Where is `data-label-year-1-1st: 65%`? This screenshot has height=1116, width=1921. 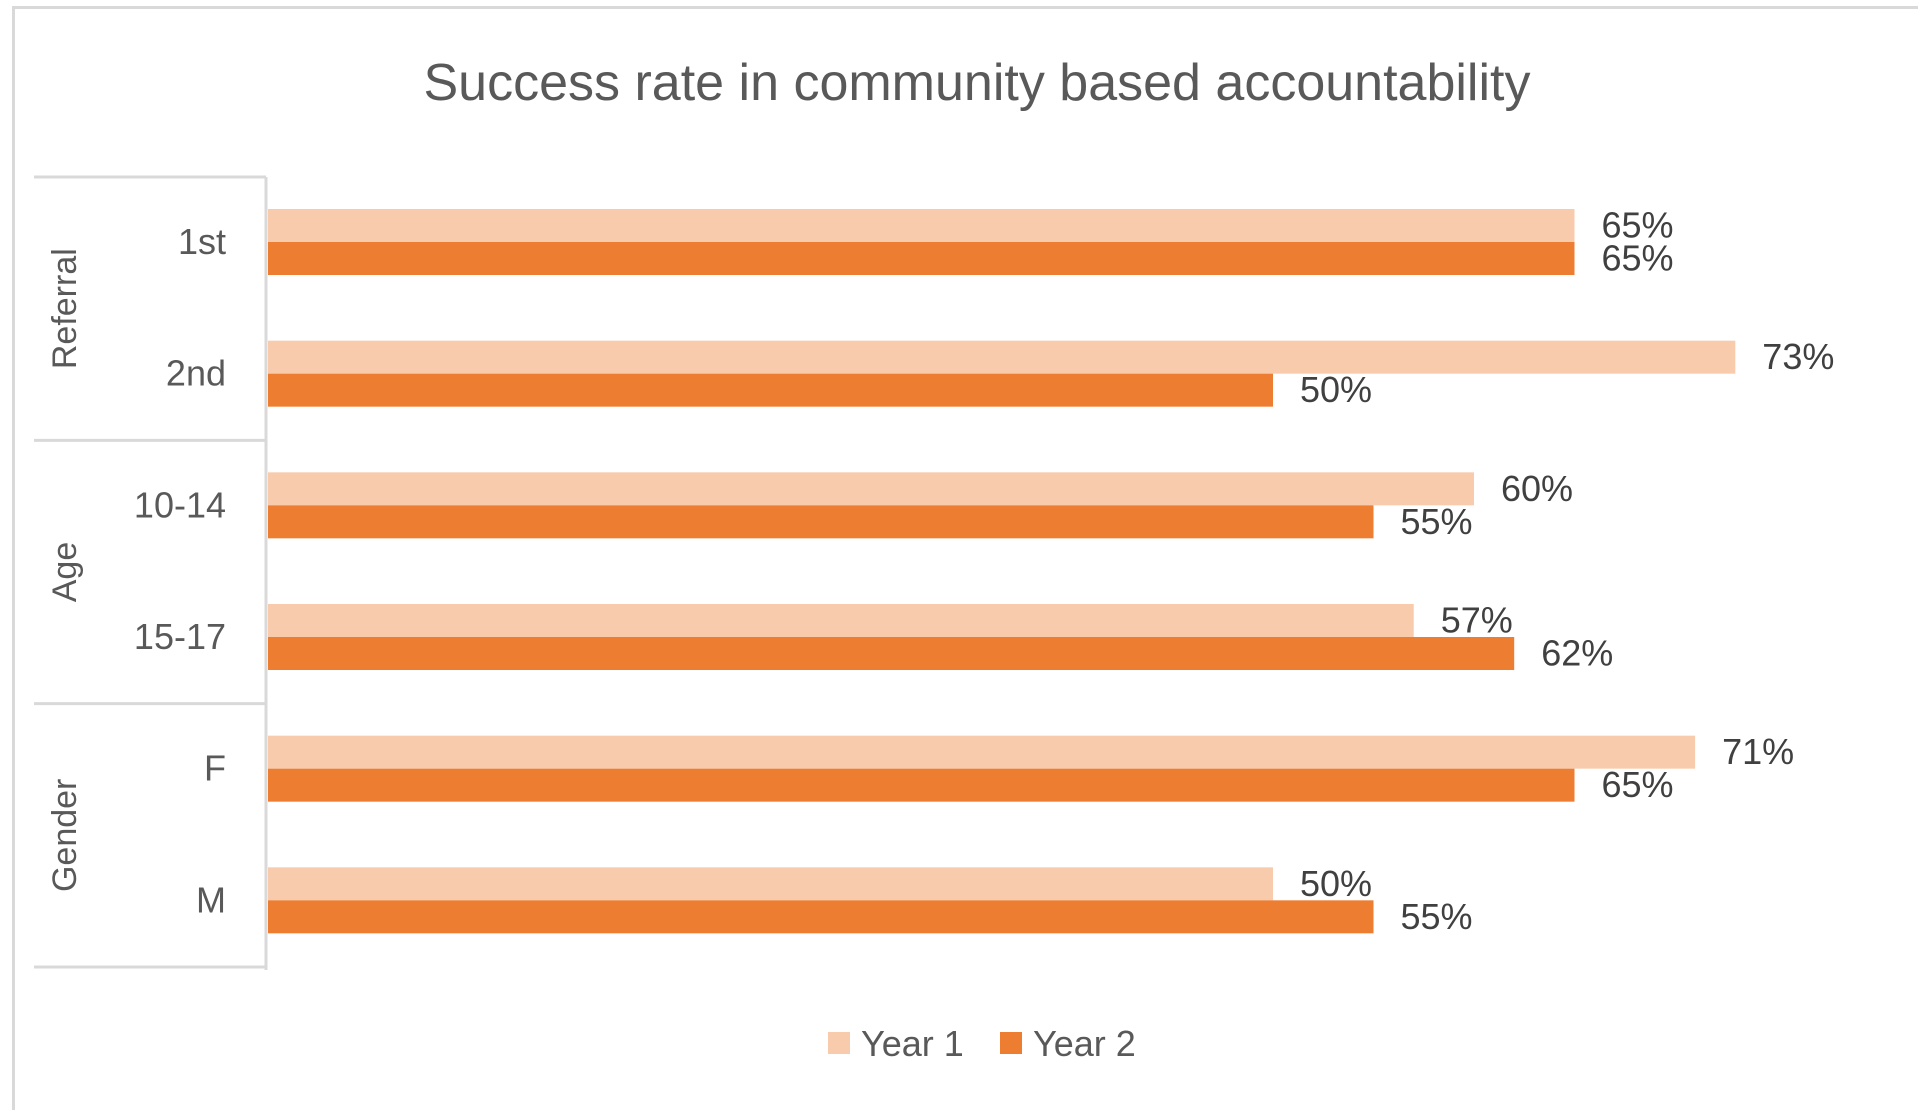 data-label-year-1-1st: 65% is located at coordinates (1638, 225).